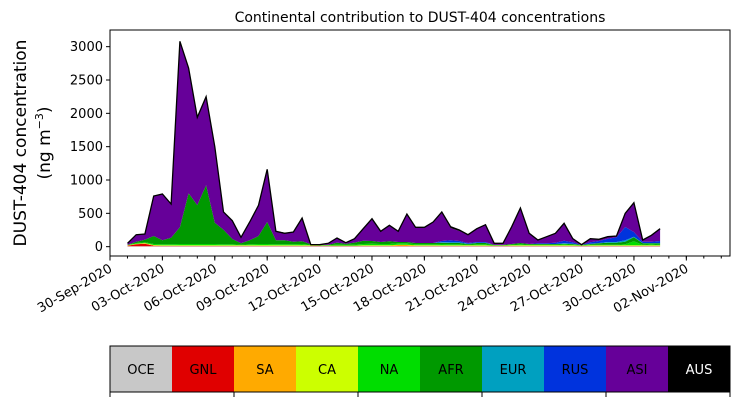  I want to click on legend-swatch-rus, so click(575, 369).